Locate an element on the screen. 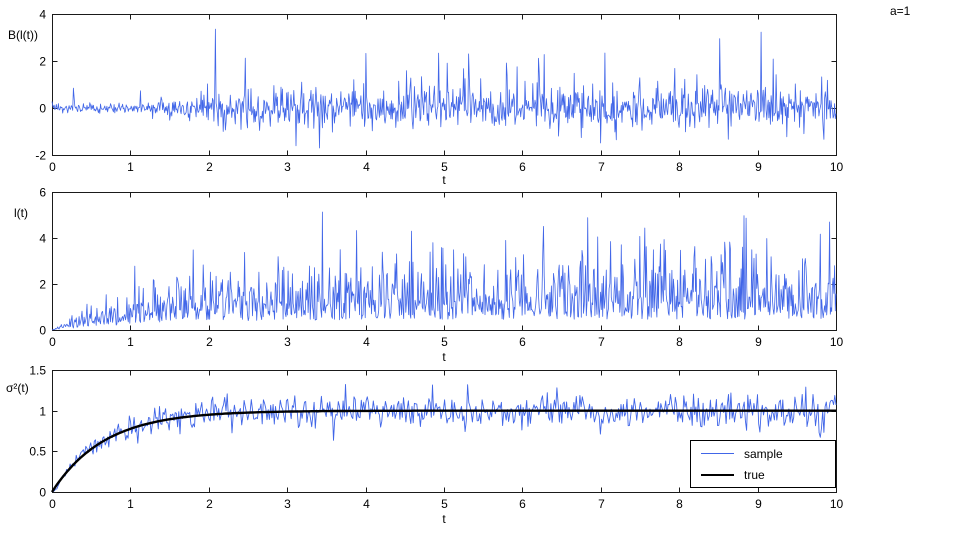 The width and height of the screenshot is (956, 545). legend-label-true: true is located at coordinates (754, 474).